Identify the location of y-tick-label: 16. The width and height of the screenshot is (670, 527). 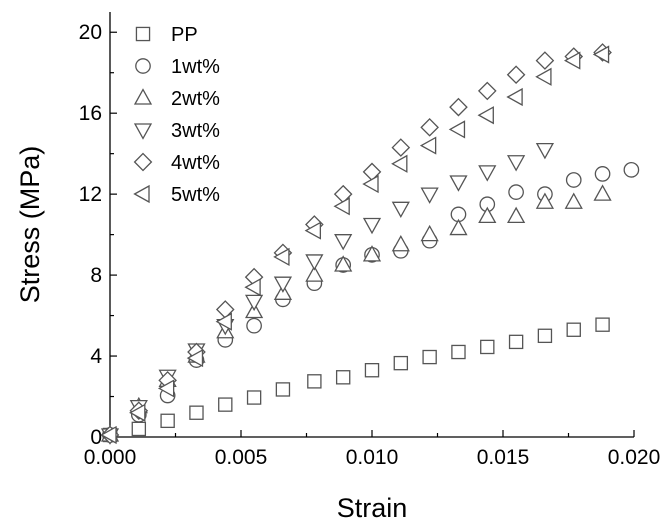
(90, 113).